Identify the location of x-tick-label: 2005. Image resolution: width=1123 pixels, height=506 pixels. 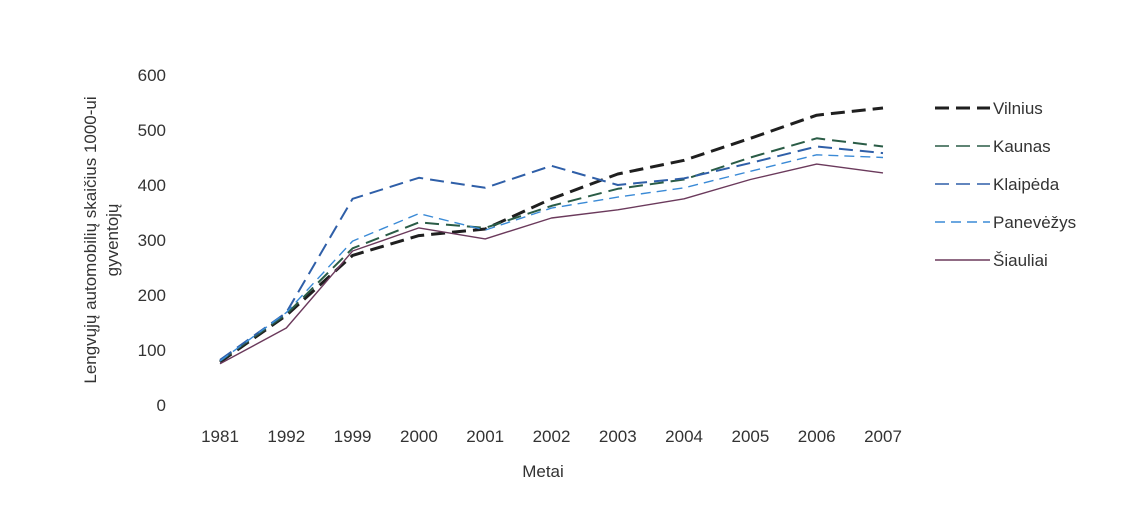
(750, 436).